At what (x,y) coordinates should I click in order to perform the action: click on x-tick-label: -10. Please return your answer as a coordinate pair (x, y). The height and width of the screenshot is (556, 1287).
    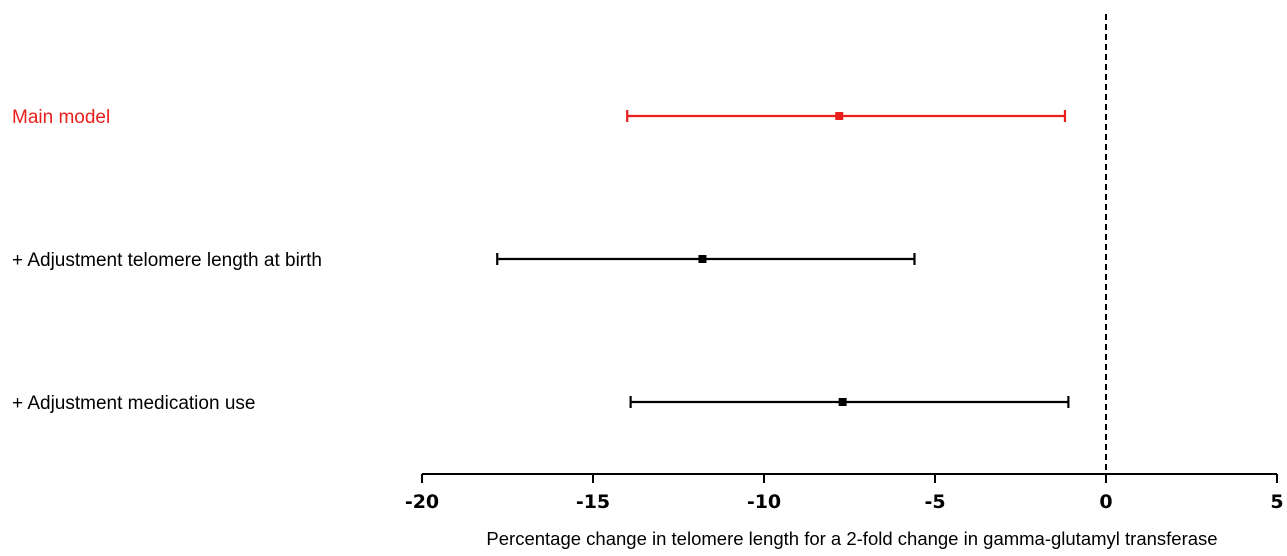
    Looking at the image, I should click on (764, 502).